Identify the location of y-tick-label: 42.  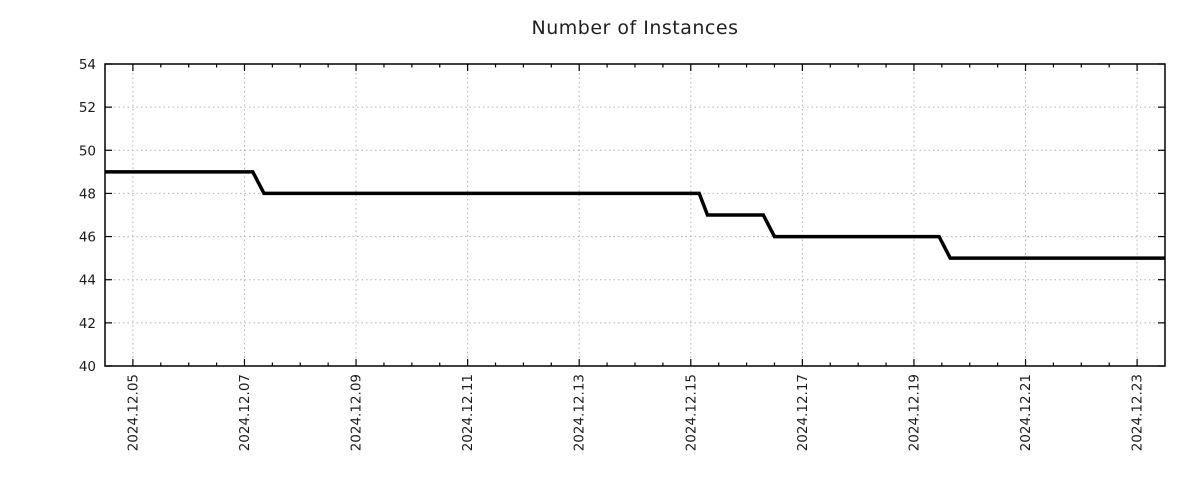
(87, 324).